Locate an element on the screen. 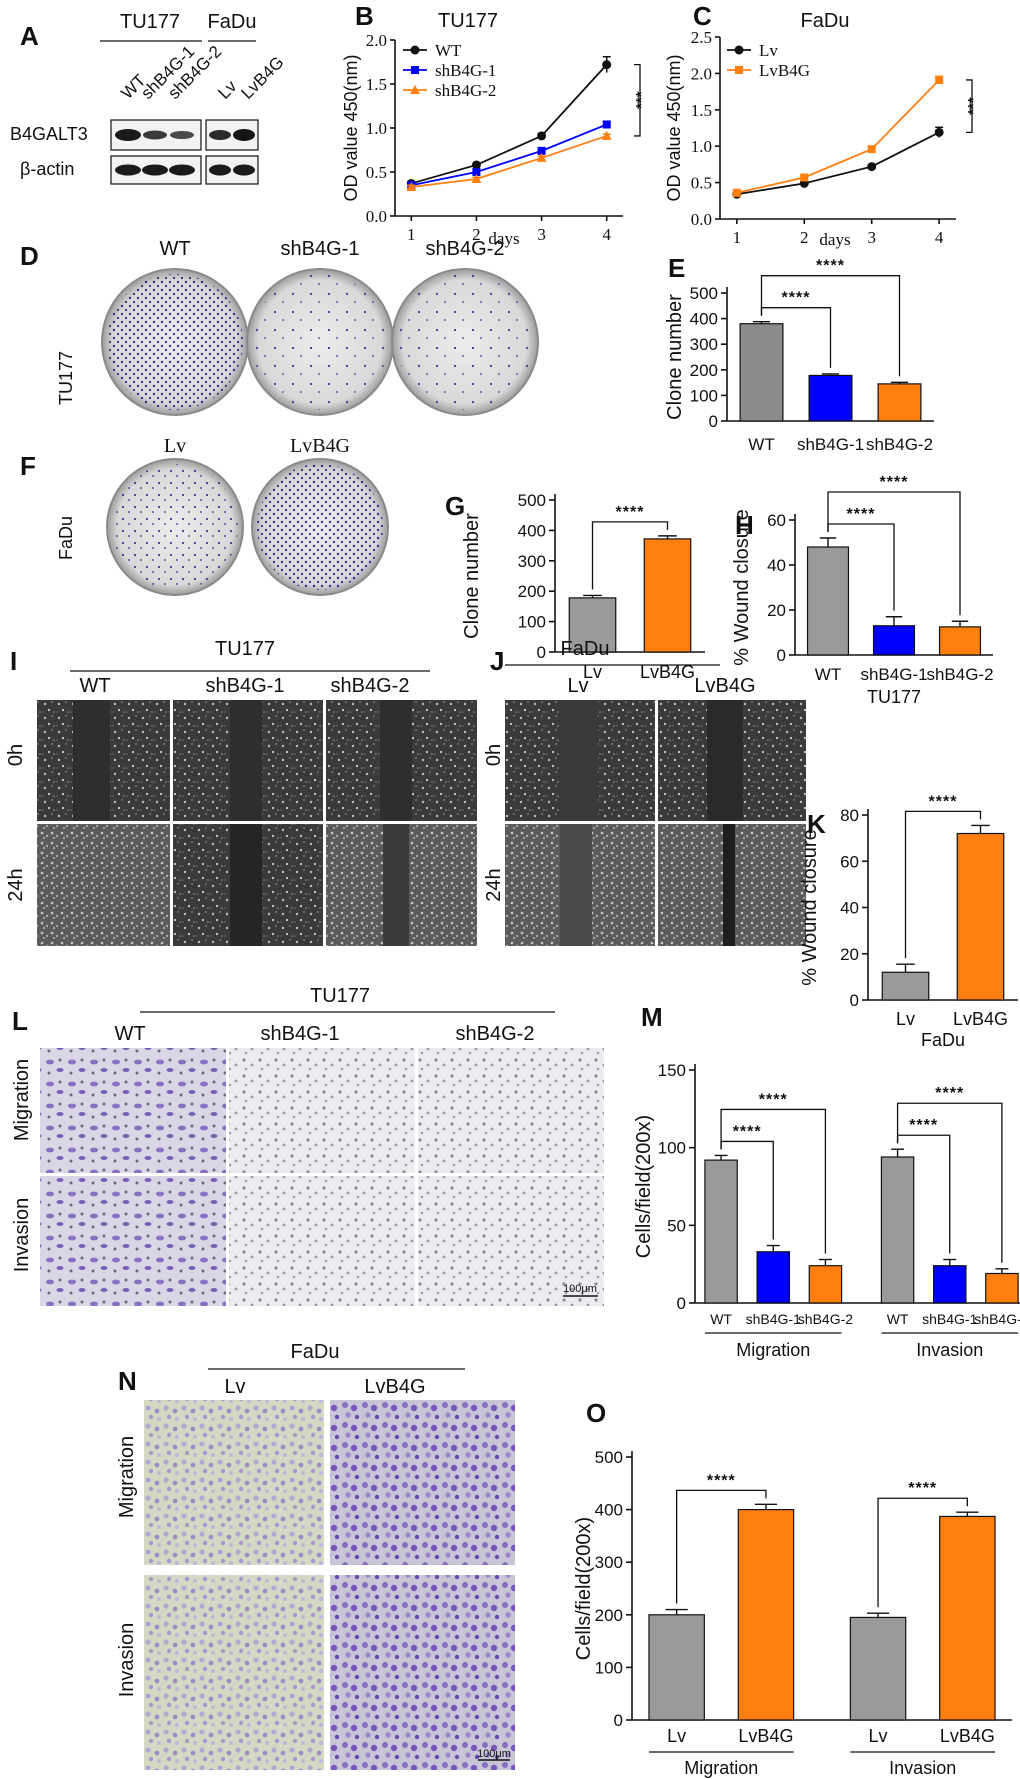  chart-g-bar-clones-fadu: G 0 100 200 300 400 500 Clone number Lv LvB4G **** is located at coordinates (575, 586).